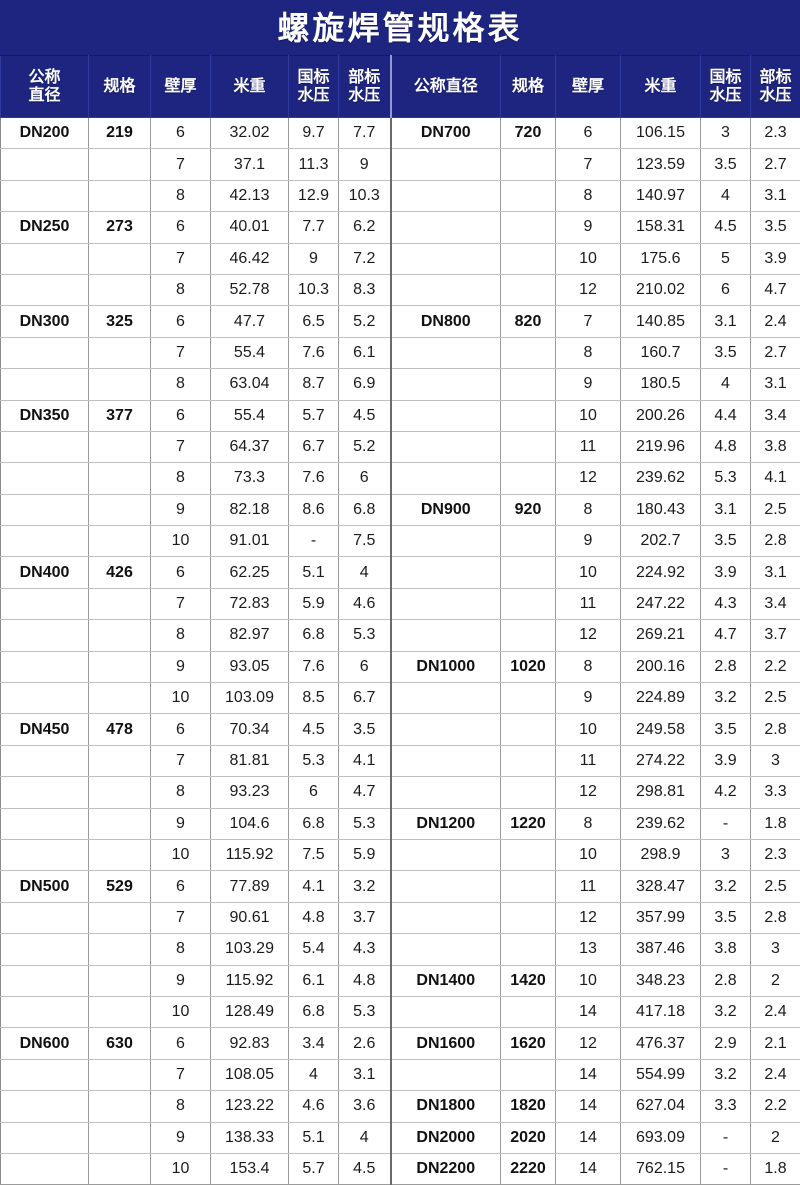 This screenshot has width=800, height=1185. Describe the element at coordinates (660, 886) in the screenshot. I see `cell-weight-per-meter-right: 328.47` at that location.